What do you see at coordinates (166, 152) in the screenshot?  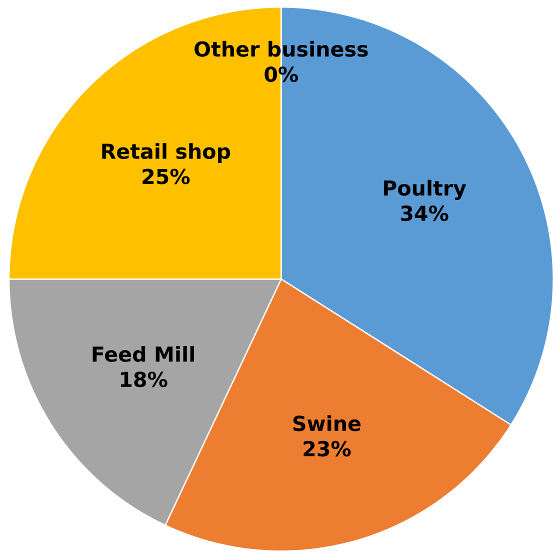 I see `slice-label: Retail shop` at bounding box center [166, 152].